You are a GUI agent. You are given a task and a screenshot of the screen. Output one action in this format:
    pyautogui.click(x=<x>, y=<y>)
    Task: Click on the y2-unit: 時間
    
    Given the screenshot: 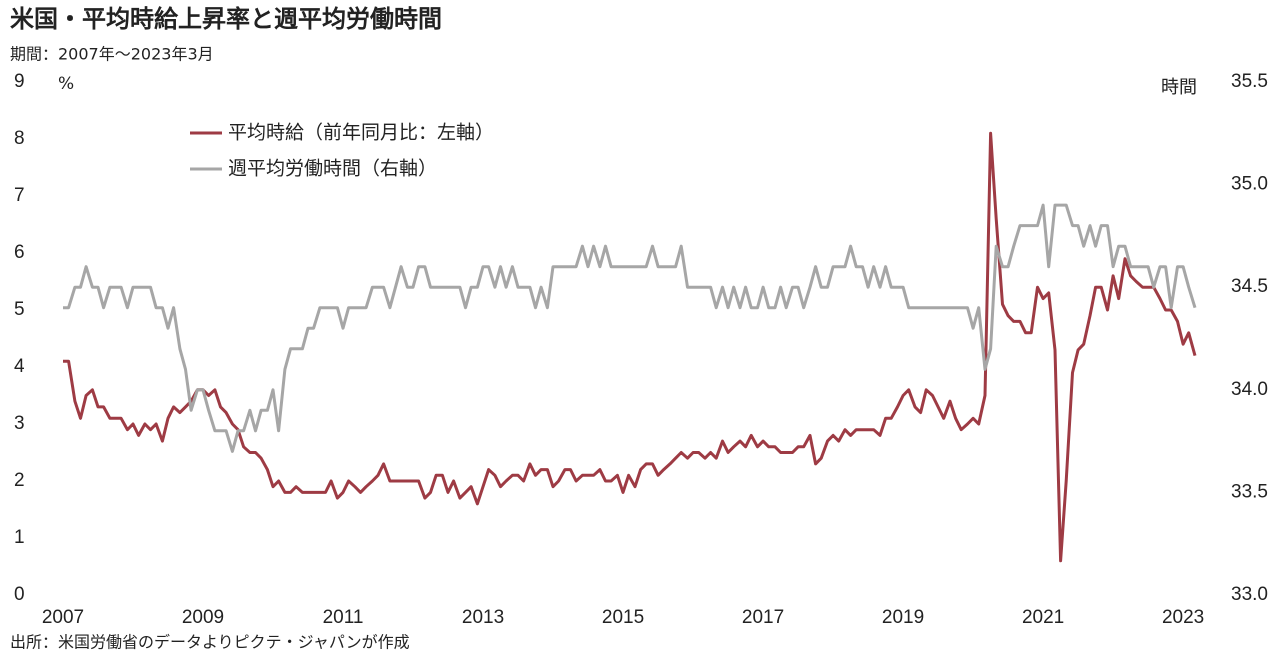 What is the action you would take?
    pyautogui.click(x=1179, y=87)
    